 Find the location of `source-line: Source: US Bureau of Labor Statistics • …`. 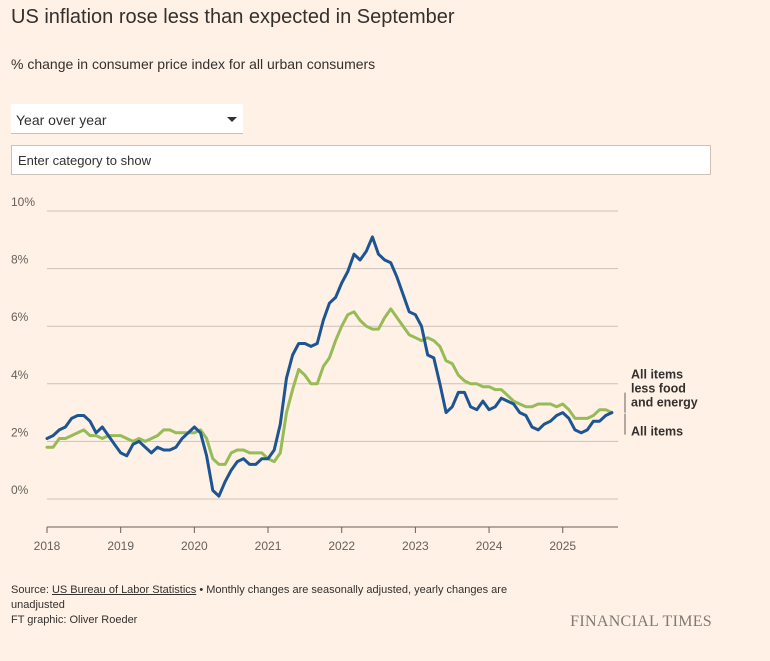

source-line: Source: US Bureau of Labor Statistics • … is located at coordinates (276, 598).